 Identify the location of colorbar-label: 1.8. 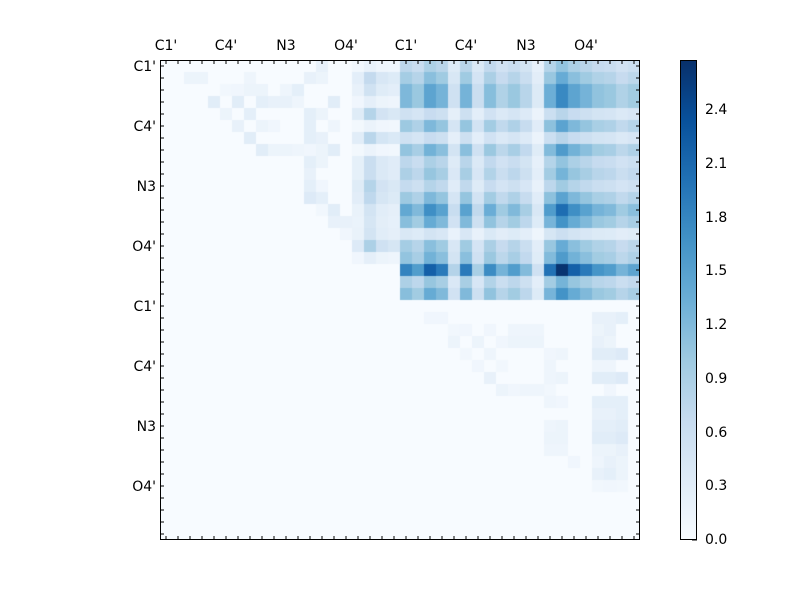
(716, 217).